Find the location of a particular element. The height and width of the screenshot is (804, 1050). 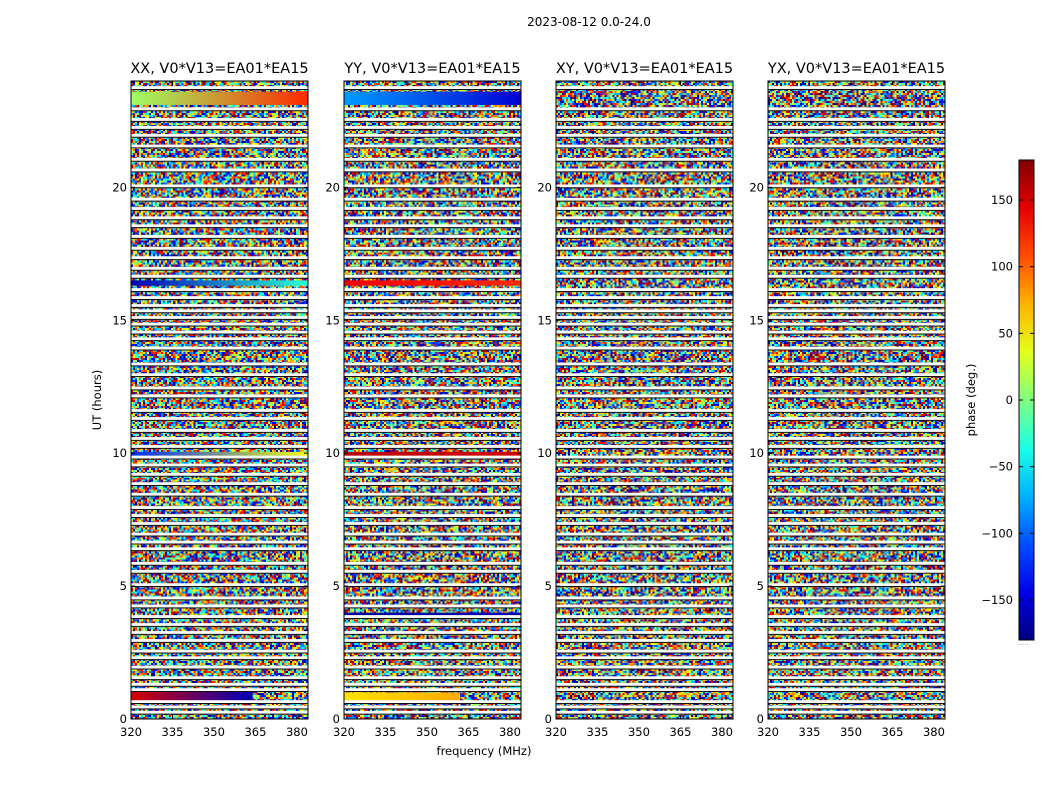

x-tick-label: 320 is located at coordinates (344, 732).